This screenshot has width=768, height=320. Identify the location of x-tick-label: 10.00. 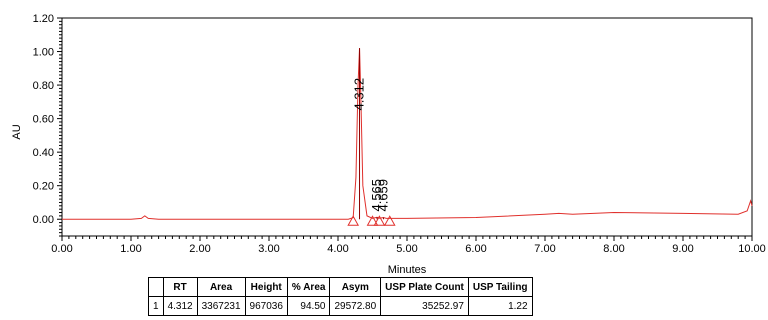
(752, 249).